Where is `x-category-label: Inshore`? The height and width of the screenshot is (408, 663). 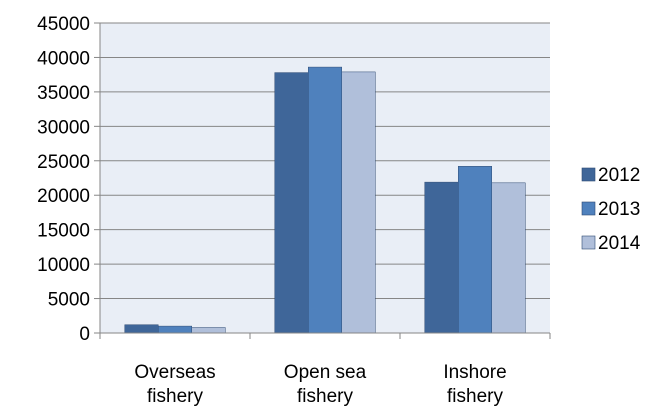
x-category-label: Inshore is located at coordinates (474, 372).